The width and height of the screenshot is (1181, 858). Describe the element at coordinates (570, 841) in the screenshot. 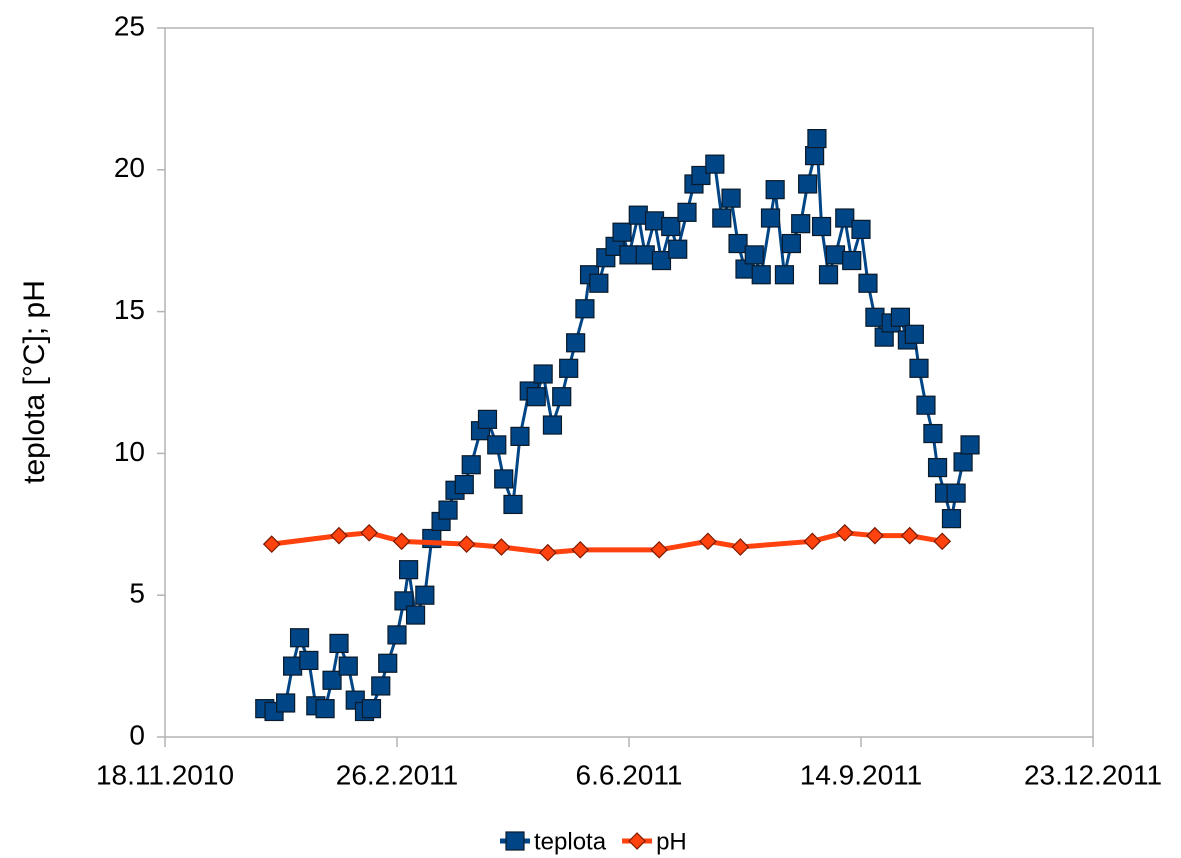

I see `legend-label: teplota` at that location.